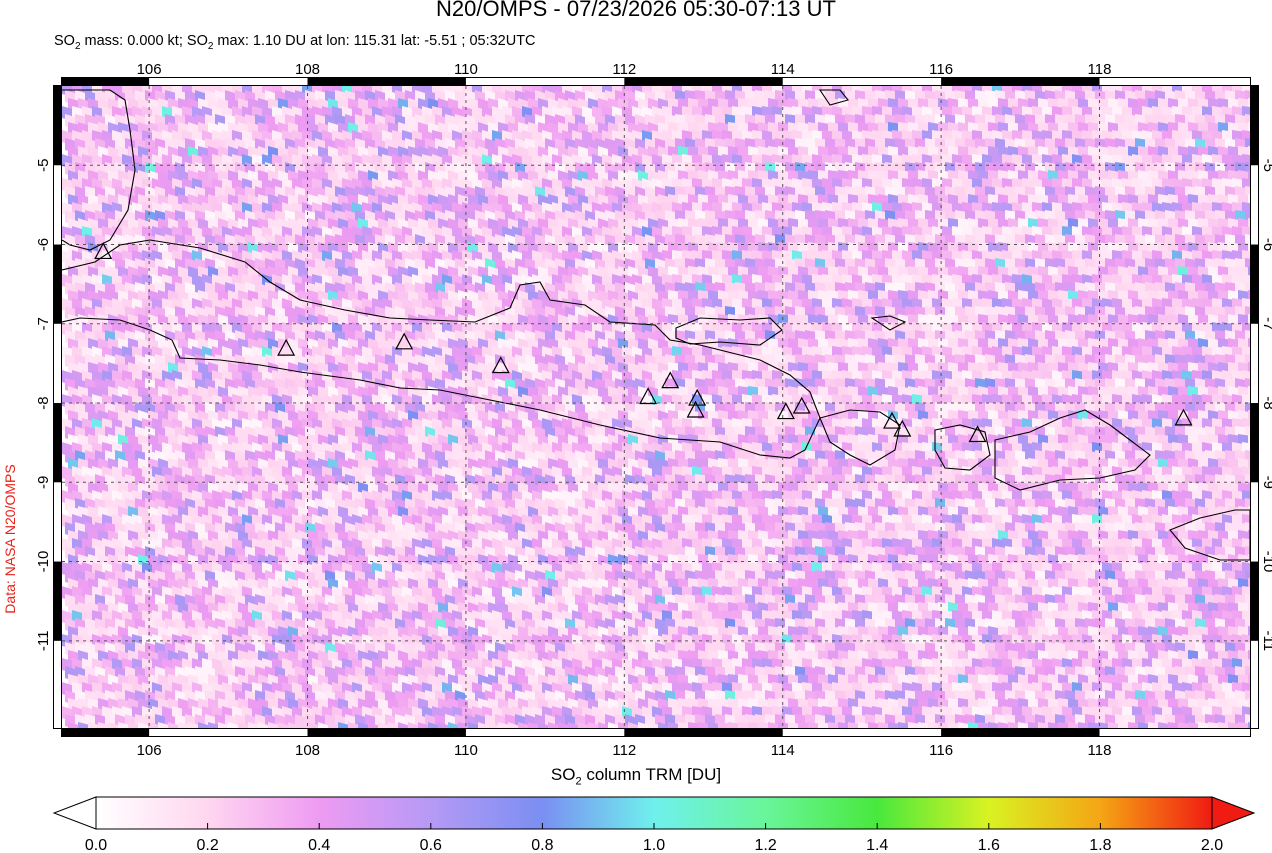 The height and width of the screenshot is (853, 1272). I want to click on colorbar-label: SO2 column TRM [DU], so click(636, 776).